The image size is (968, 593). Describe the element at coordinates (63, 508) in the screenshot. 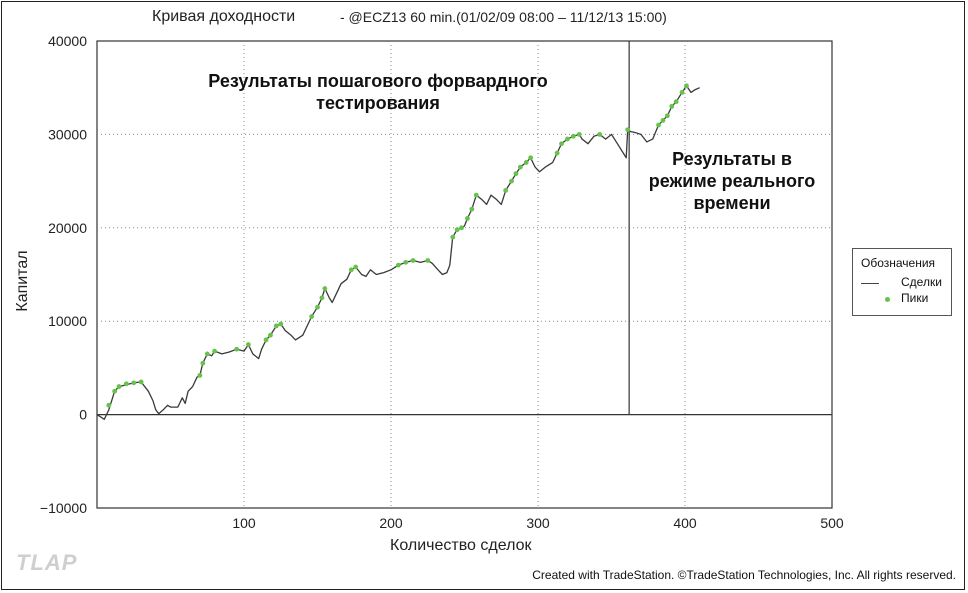

I see `y-tick-label: −10000` at that location.